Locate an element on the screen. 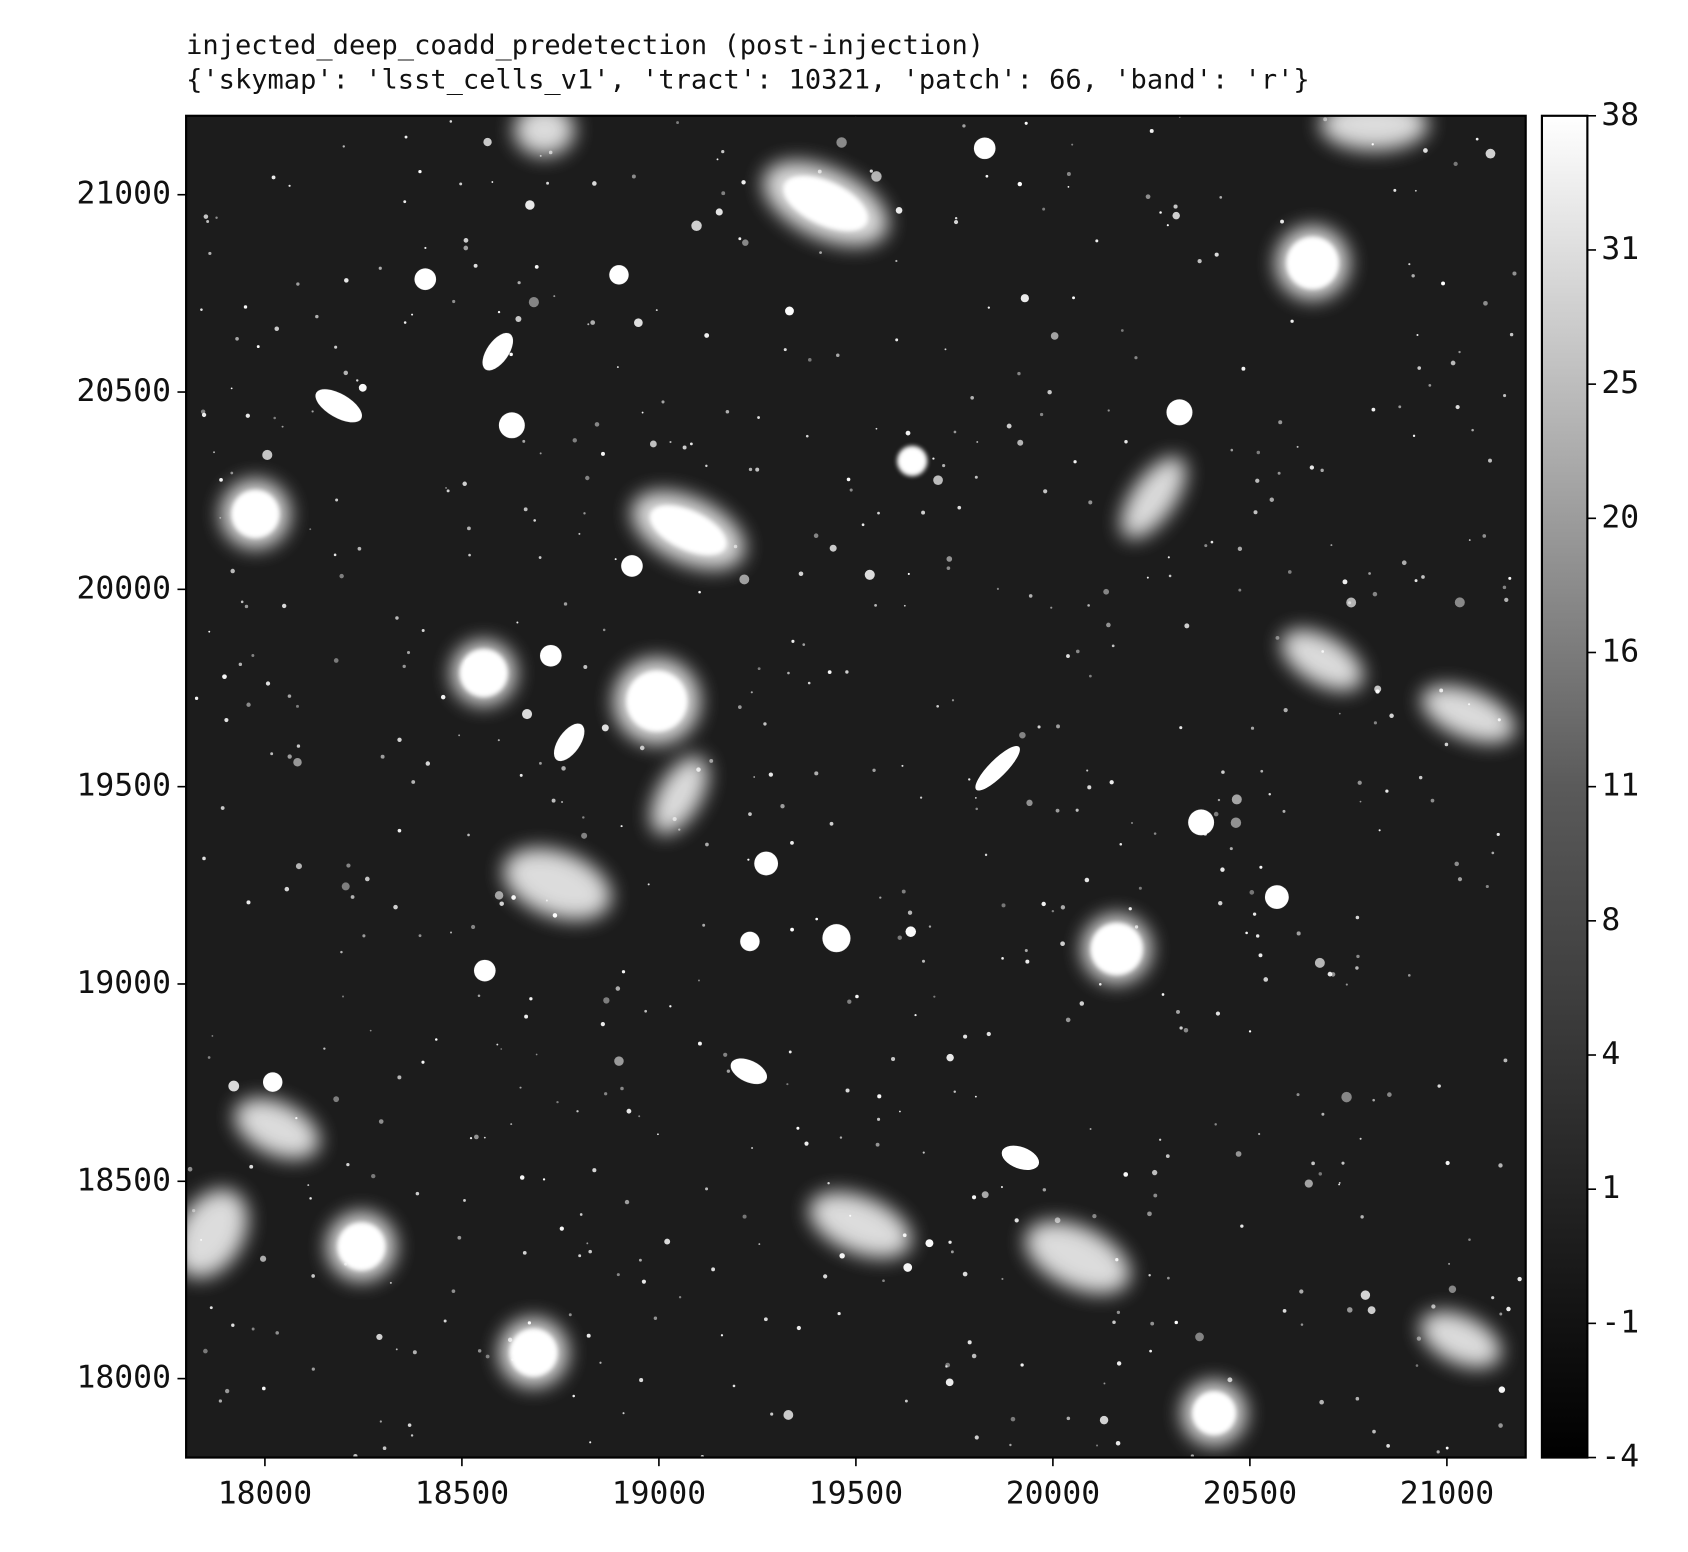 This screenshot has width=1688, height=1552. colorbar-tick-label: 25 is located at coordinates (1620, 383).